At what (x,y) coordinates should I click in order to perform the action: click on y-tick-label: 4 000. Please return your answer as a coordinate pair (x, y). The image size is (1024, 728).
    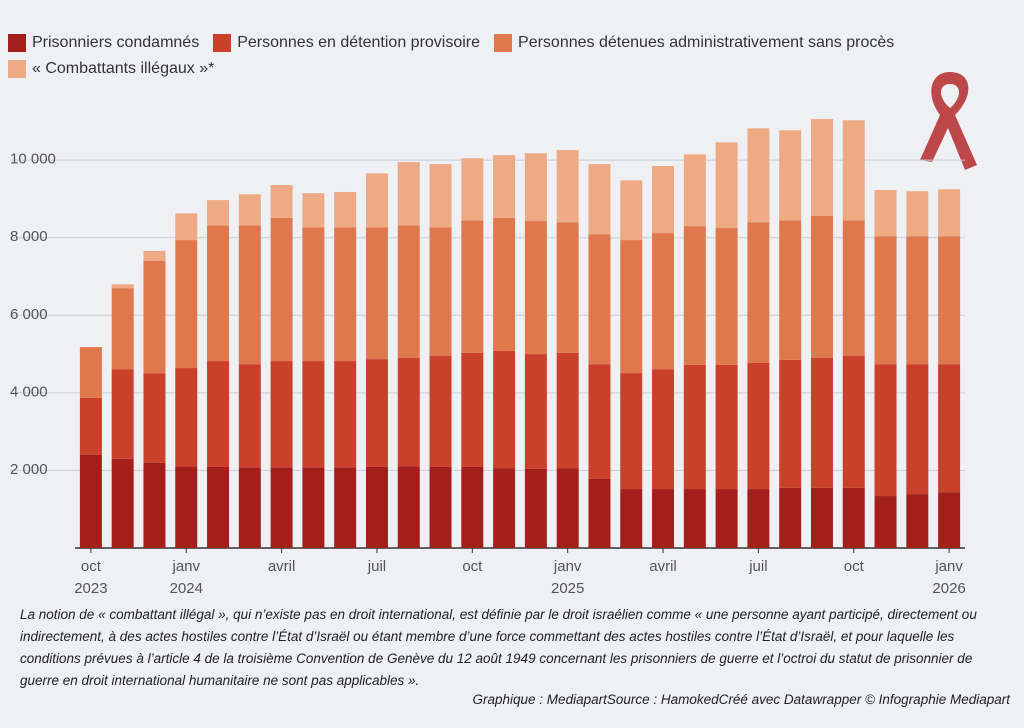
    Looking at the image, I should click on (29, 391).